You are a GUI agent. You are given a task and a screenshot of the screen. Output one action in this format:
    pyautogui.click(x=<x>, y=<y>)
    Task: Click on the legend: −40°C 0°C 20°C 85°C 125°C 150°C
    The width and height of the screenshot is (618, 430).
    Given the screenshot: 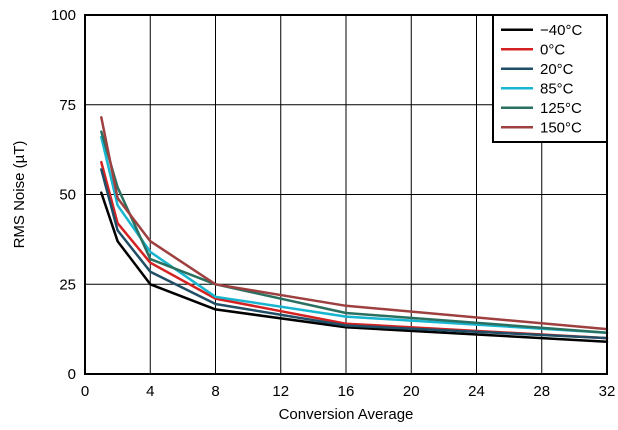 What is the action you would take?
    pyautogui.click(x=550, y=78)
    